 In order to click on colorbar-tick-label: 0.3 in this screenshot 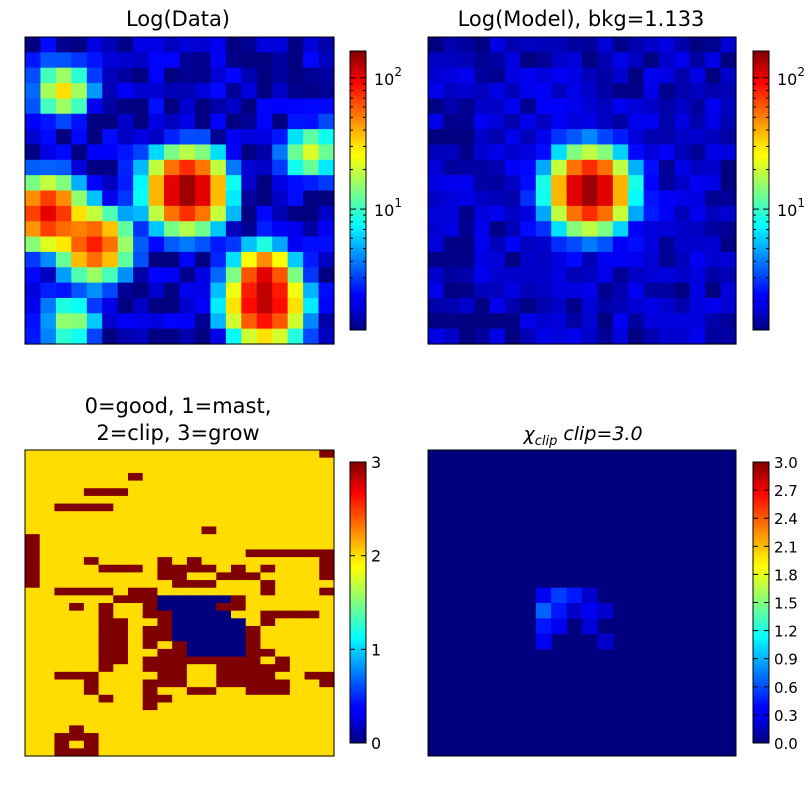, I will do `click(786, 716)`.